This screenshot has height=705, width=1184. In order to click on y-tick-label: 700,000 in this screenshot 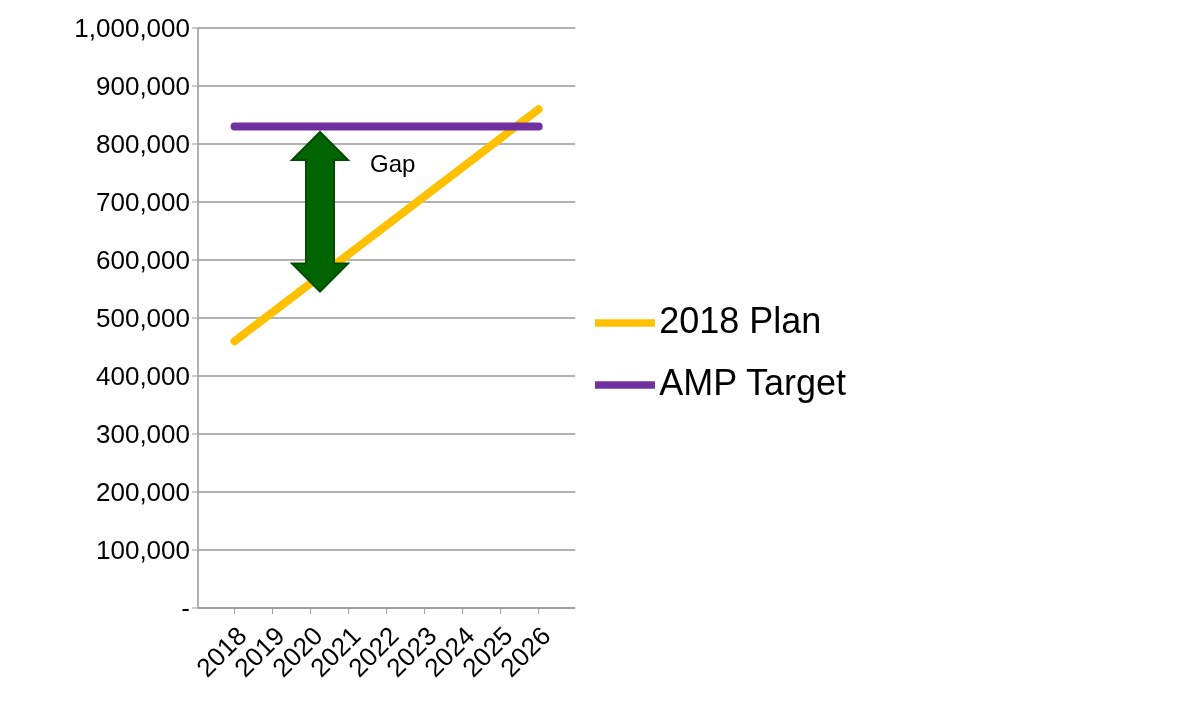, I will do `click(143, 202)`.